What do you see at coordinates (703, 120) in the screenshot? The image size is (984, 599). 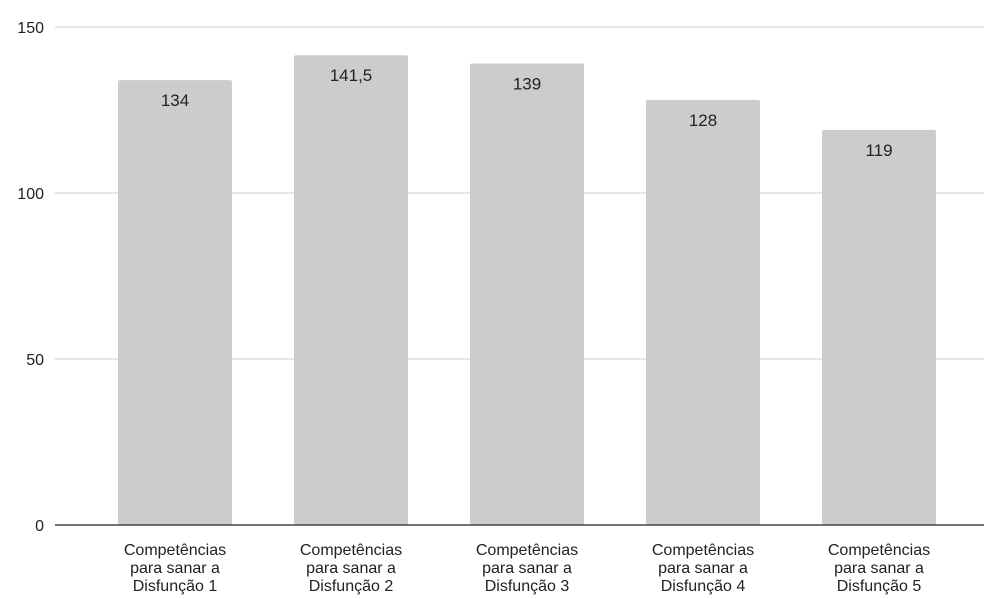 I see `data-label: 128` at bounding box center [703, 120].